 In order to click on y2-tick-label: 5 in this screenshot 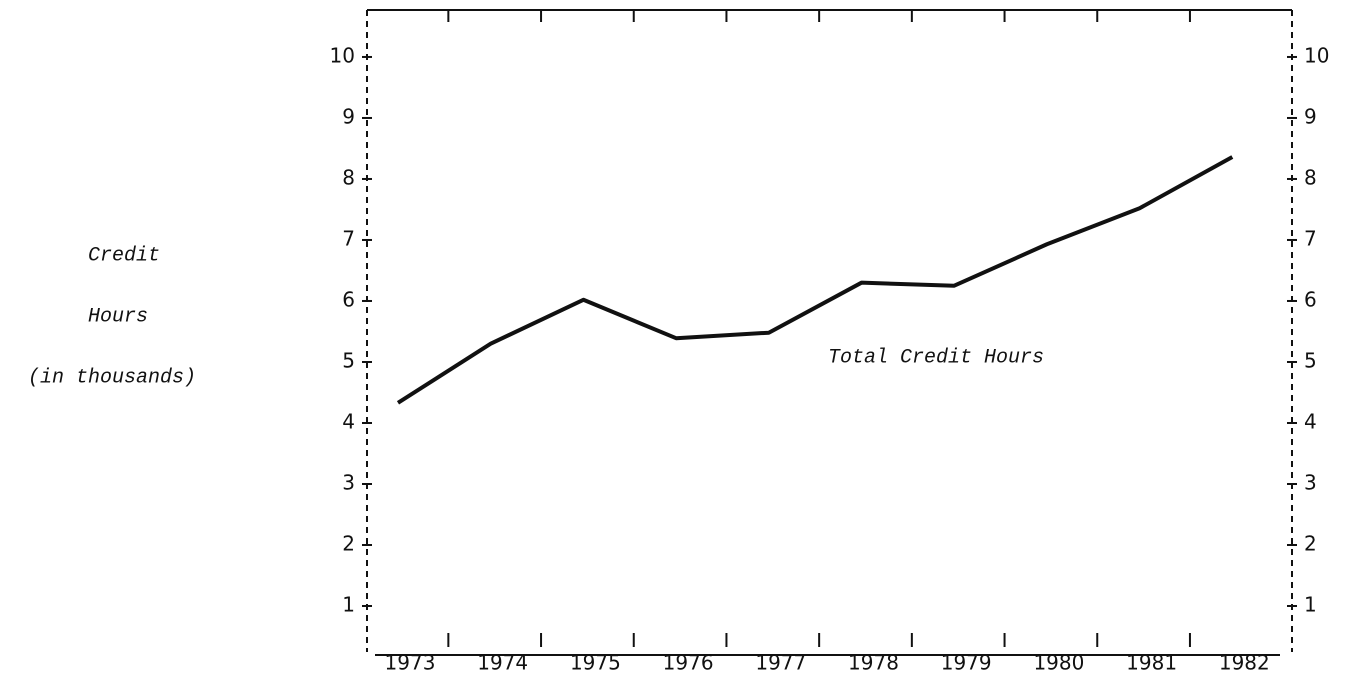, I will do `click(1310, 360)`.